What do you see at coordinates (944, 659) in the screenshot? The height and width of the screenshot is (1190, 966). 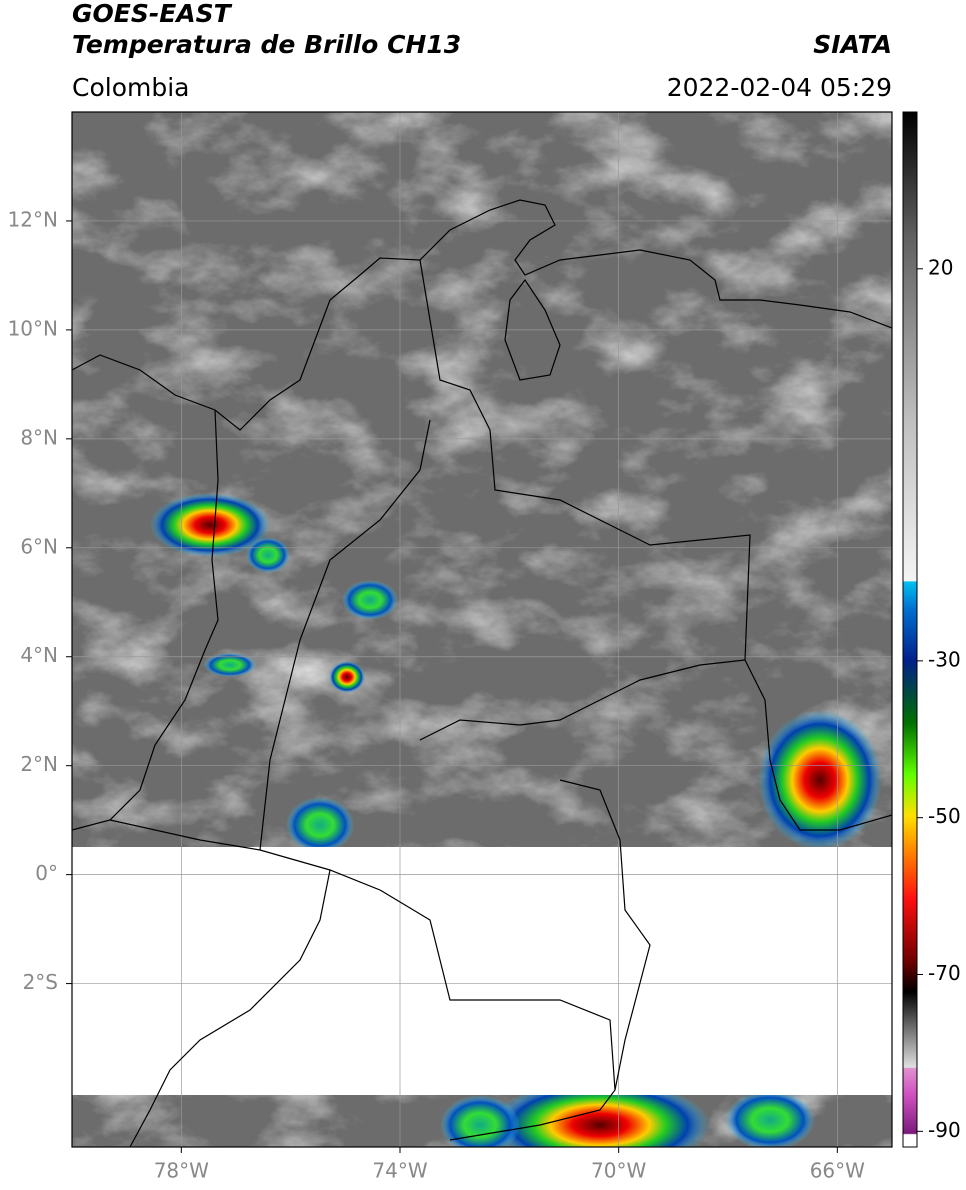 I see `colorbar-tick-label: -30` at bounding box center [944, 659].